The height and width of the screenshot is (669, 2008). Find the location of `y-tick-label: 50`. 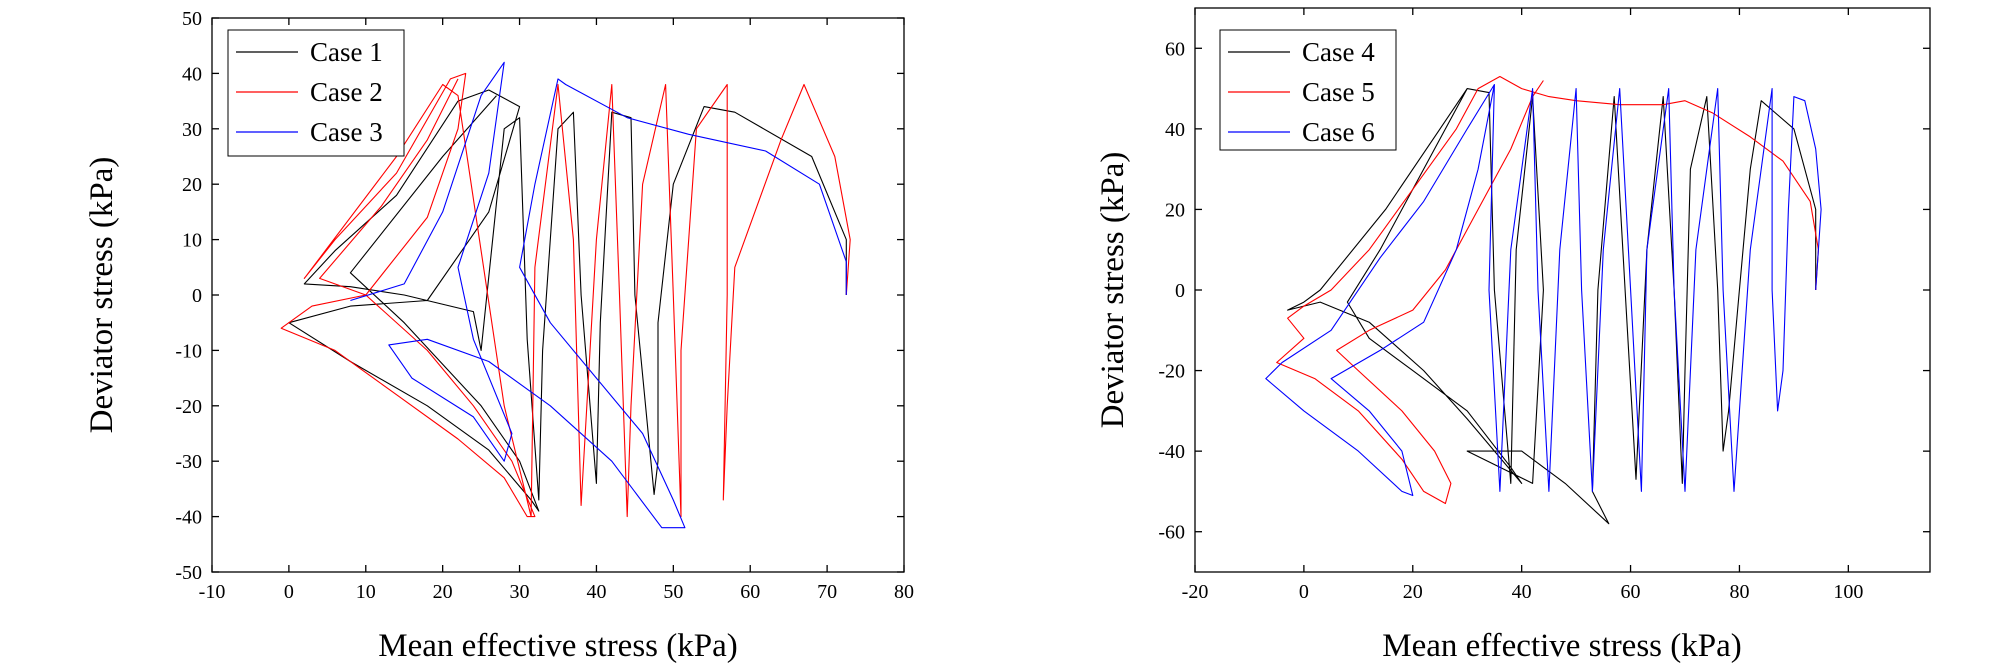

y-tick-label: 50 is located at coordinates (192, 19).